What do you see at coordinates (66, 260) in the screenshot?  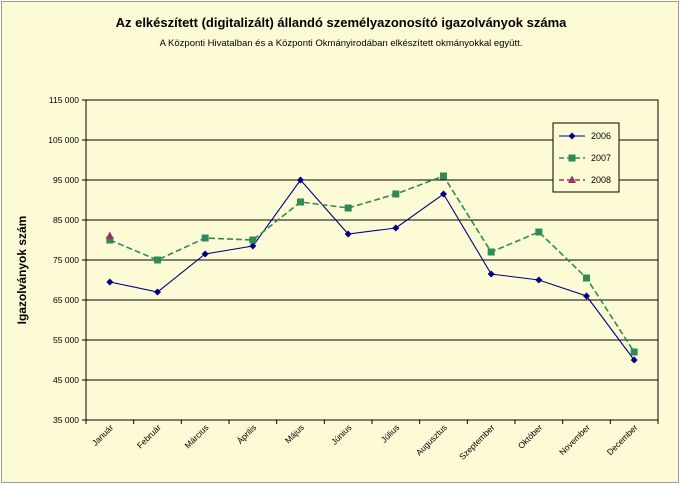 I see `y-tick-label: 75 000` at bounding box center [66, 260].